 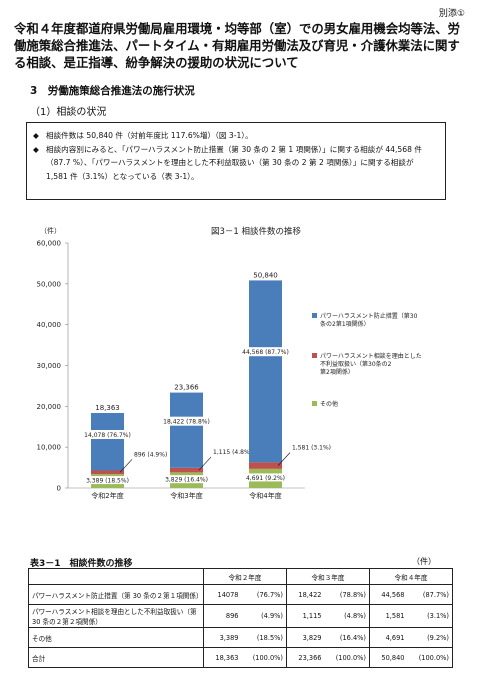 What do you see at coordinates (116, 657) in the screenshot?
I see `row-label: 合計` at bounding box center [116, 657].